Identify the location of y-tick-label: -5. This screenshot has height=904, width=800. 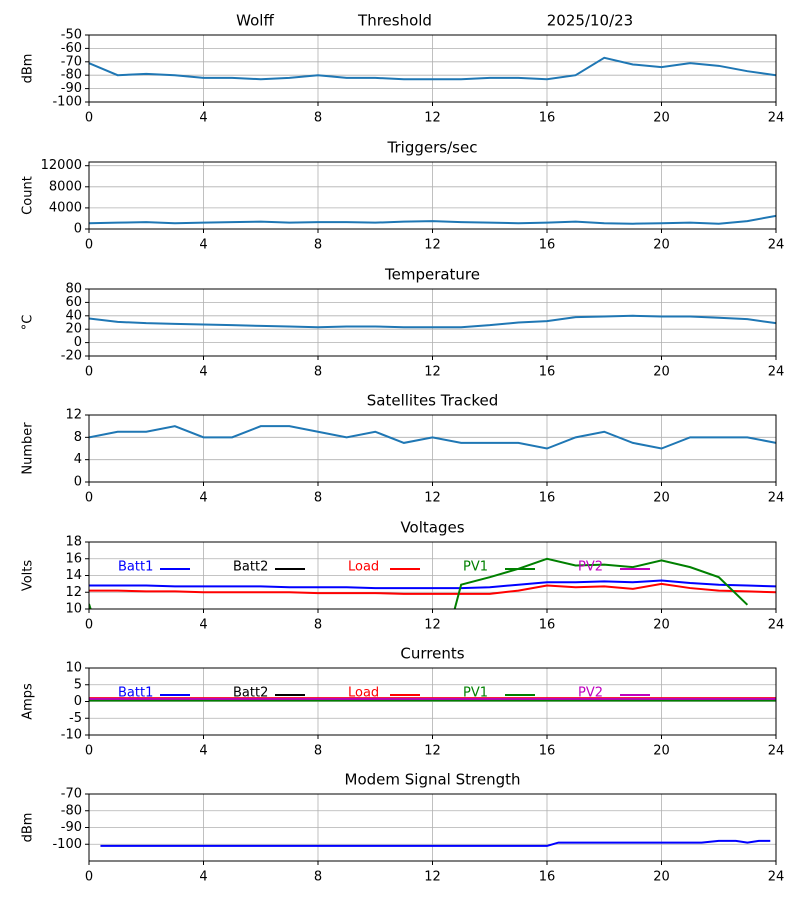
(75, 718).